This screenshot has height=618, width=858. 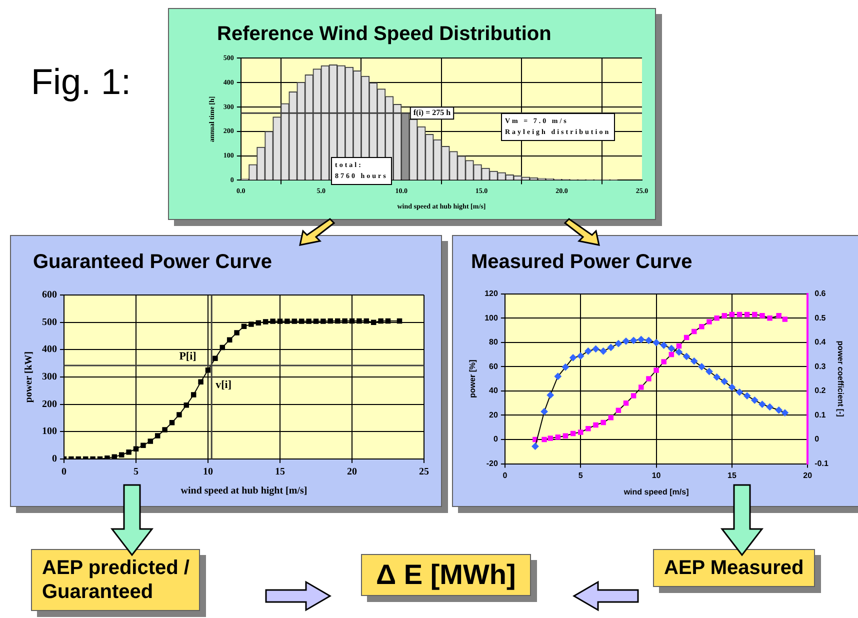 What do you see at coordinates (821, 463) in the screenshot?
I see `y2-tick-label: -0.1` at bounding box center [821, 463].